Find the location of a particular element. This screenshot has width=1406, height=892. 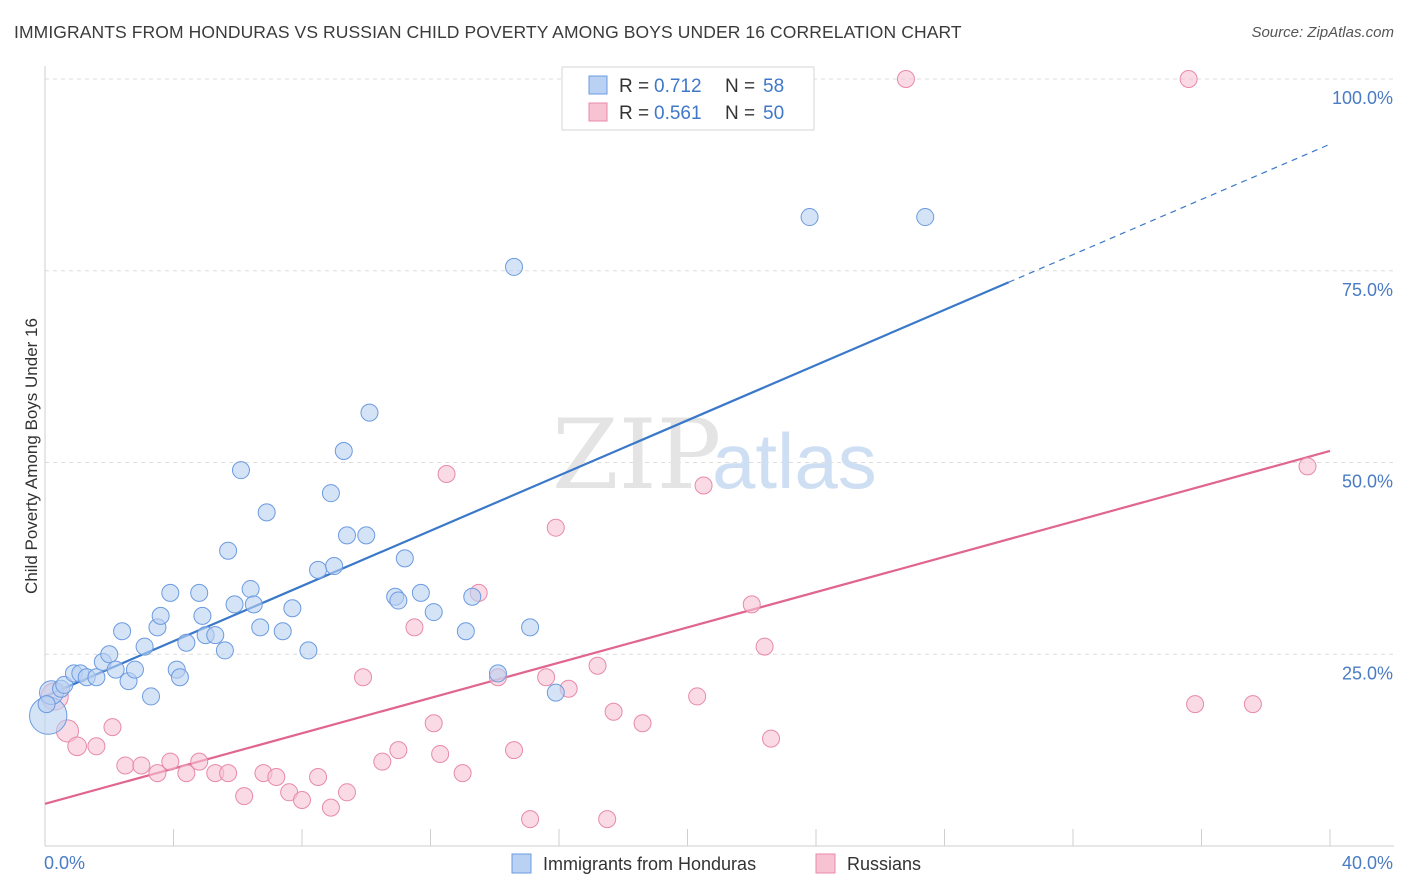

bottom-legend-swatch-russians is located at coordinates (825, 863).